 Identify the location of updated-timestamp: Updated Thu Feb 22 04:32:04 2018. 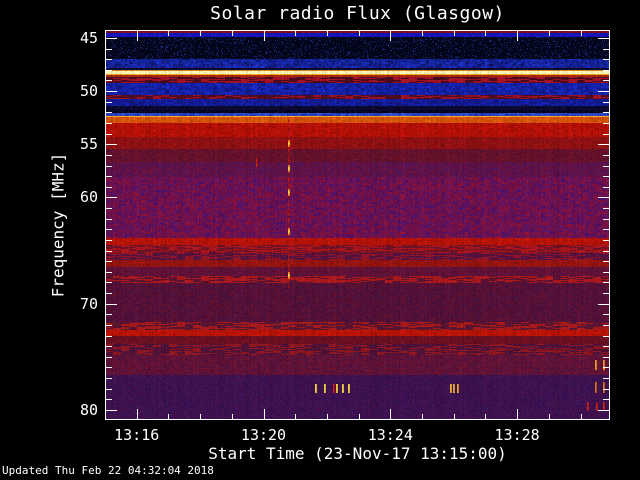
(108, 470).